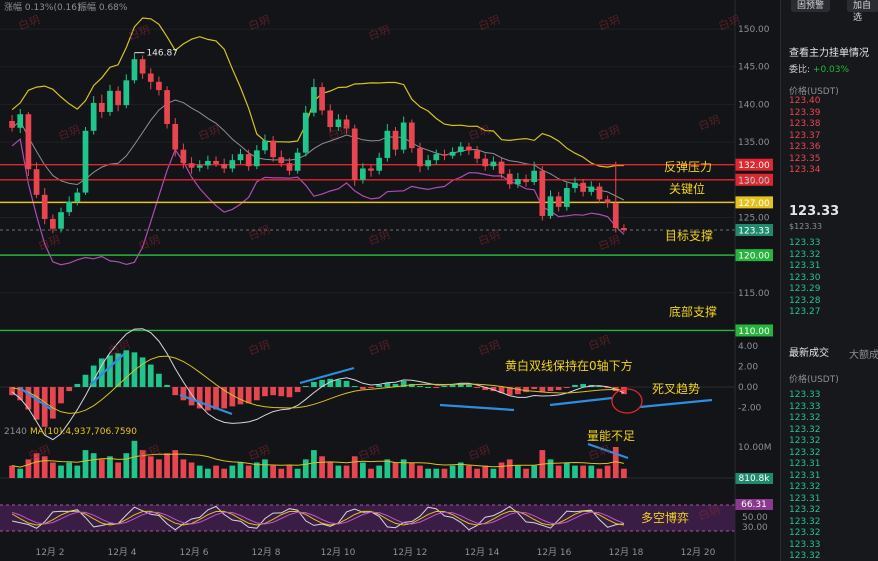 The image size is (878, 561). I want to click on sidebar-button-1: 固预警, so click(811, 6).